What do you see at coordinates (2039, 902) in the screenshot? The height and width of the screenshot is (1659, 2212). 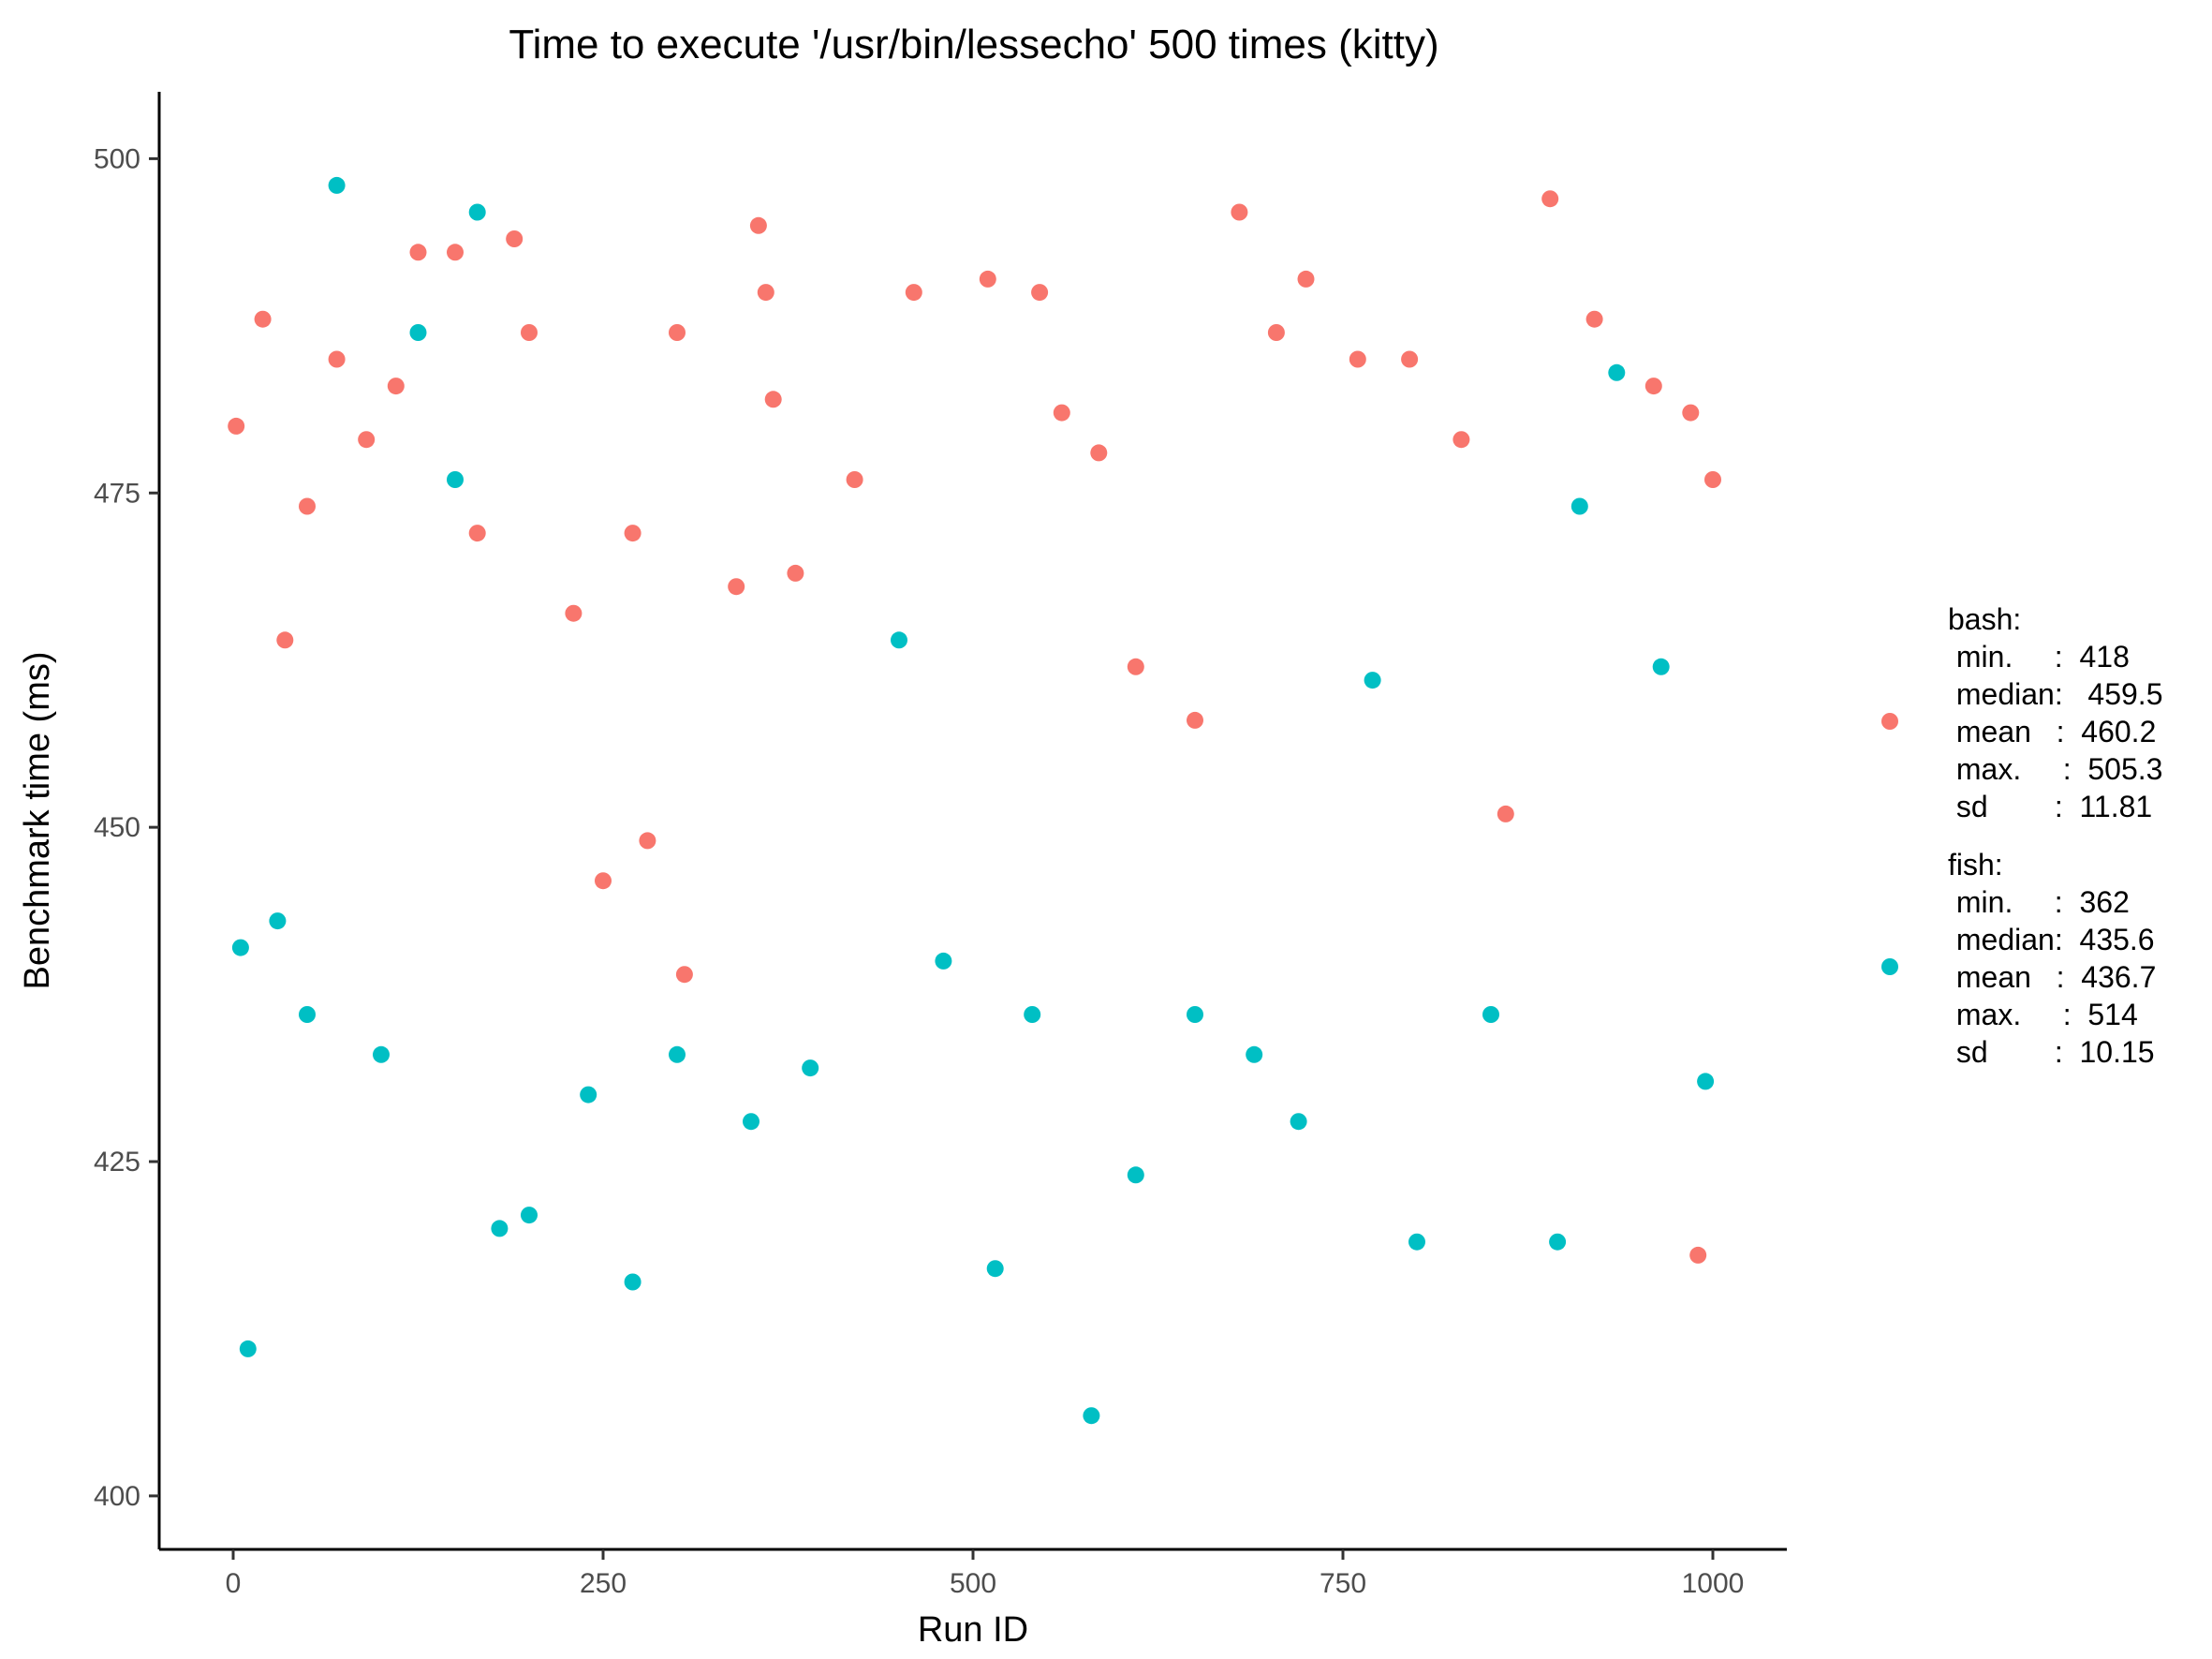 I see `fish-legend-line: min. : 362` at bounding box center [2039, 902].